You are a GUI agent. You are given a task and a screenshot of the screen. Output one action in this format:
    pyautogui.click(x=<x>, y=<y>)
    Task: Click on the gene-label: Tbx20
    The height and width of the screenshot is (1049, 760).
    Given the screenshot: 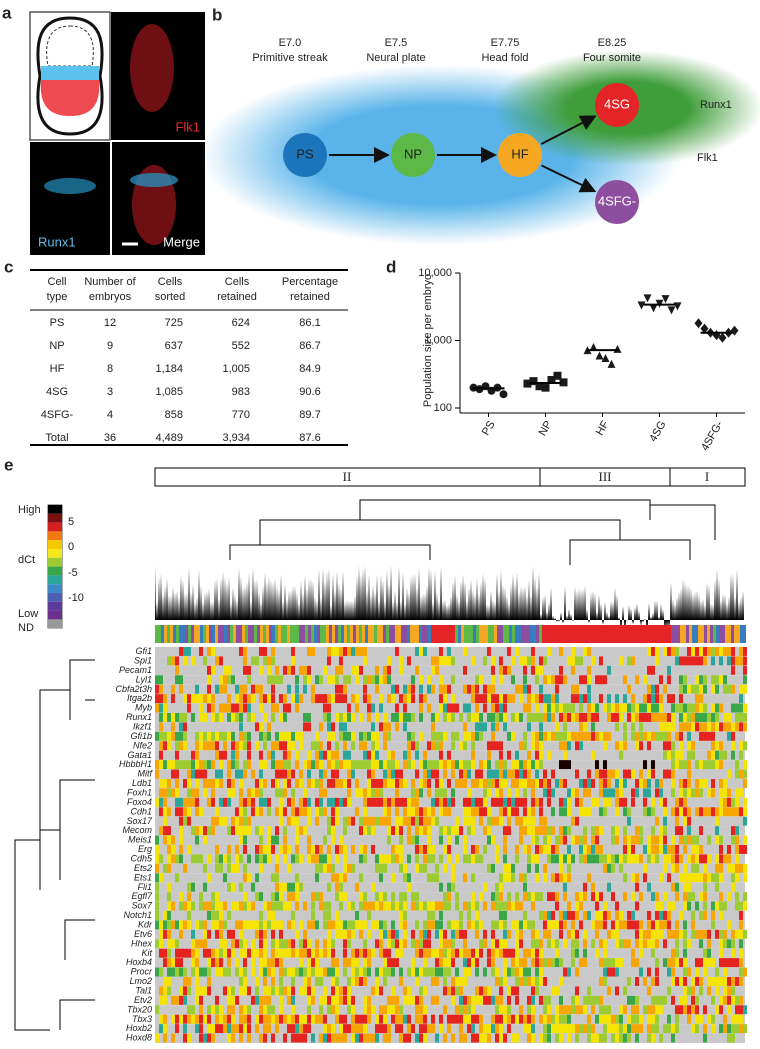 What is the action you would take?
    pyautogui.click(x=139, y=1009)
    